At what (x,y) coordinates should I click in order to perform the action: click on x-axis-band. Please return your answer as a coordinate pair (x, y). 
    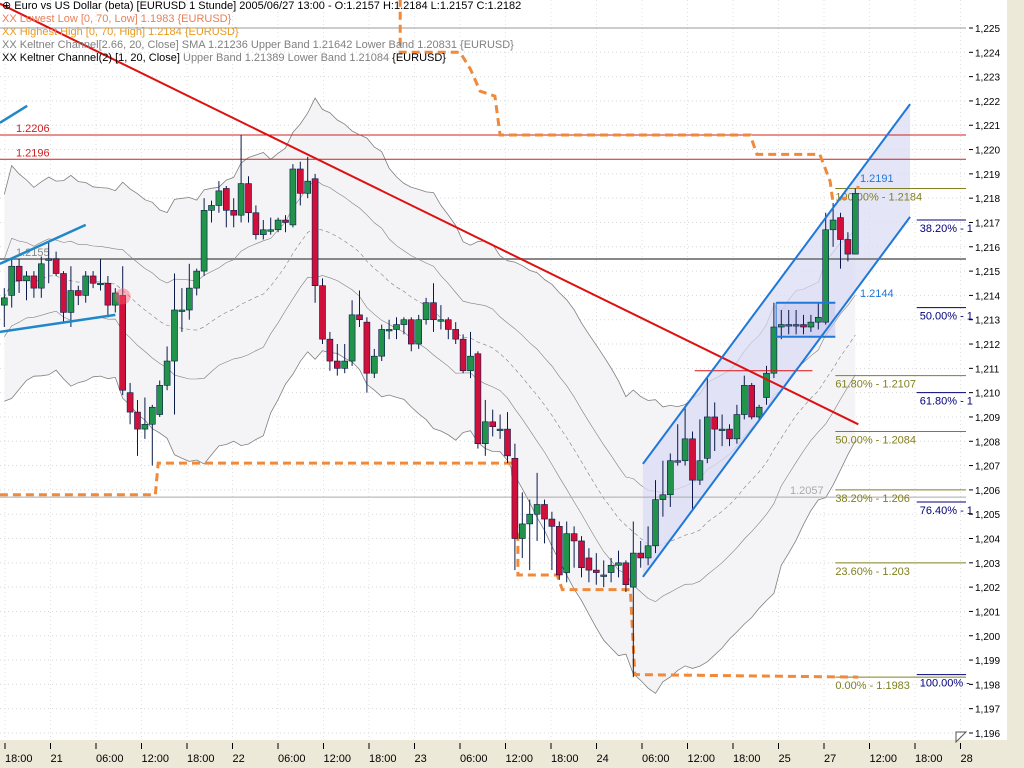
    Looking at the image, I should click on (512, 754).